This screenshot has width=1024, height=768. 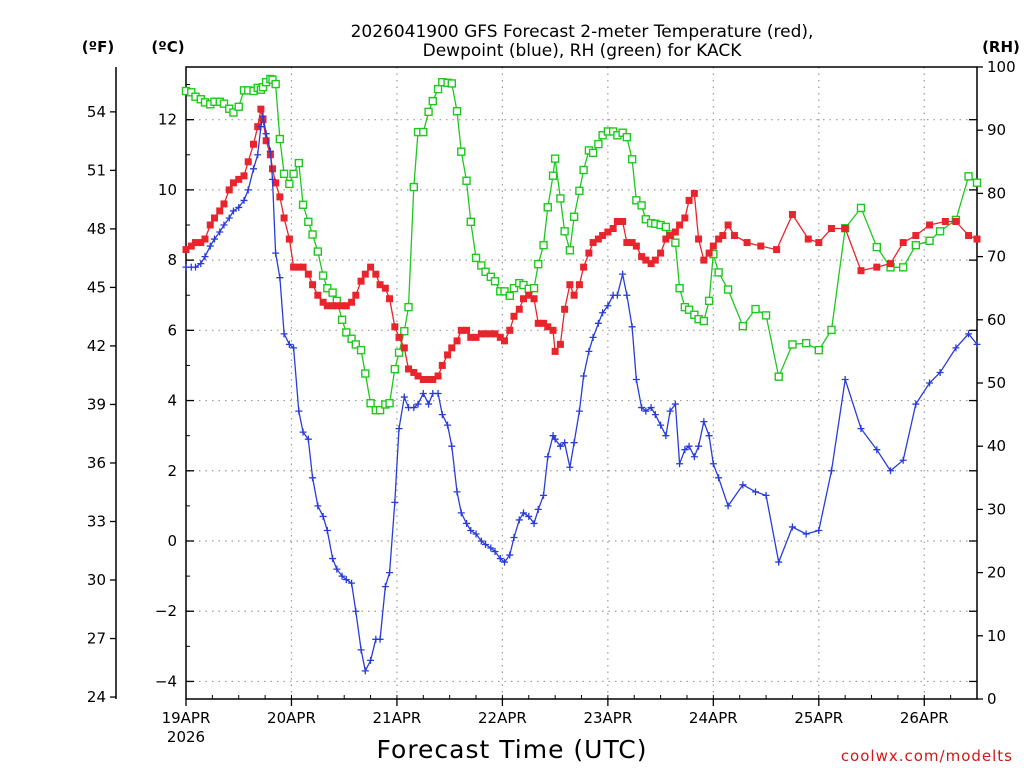 I want to click on celsius-tick-label: 8, so click(x=172, y=260).